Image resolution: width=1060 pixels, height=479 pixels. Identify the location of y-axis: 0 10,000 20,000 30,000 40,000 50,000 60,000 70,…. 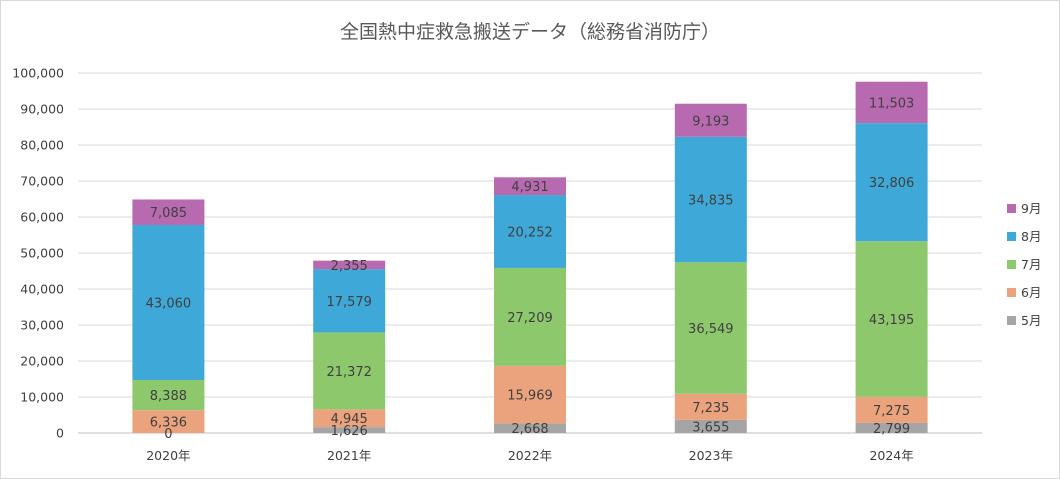
(38, 253).